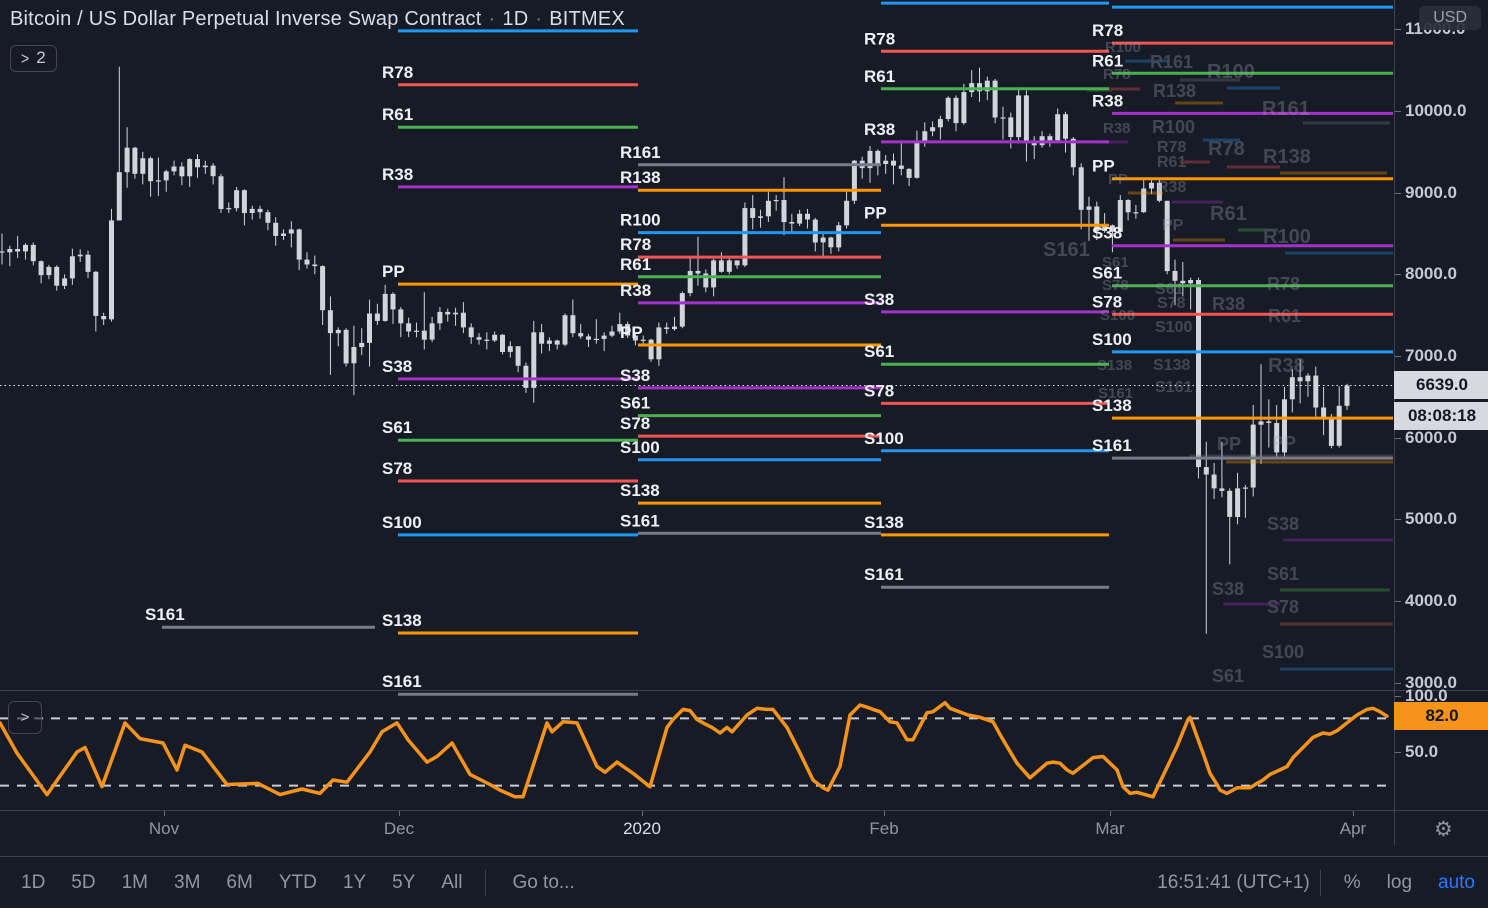 This screenshot has width=1488, height=908. I want to click on faded-pivot-label-S38: S38, so click(1228, 589).